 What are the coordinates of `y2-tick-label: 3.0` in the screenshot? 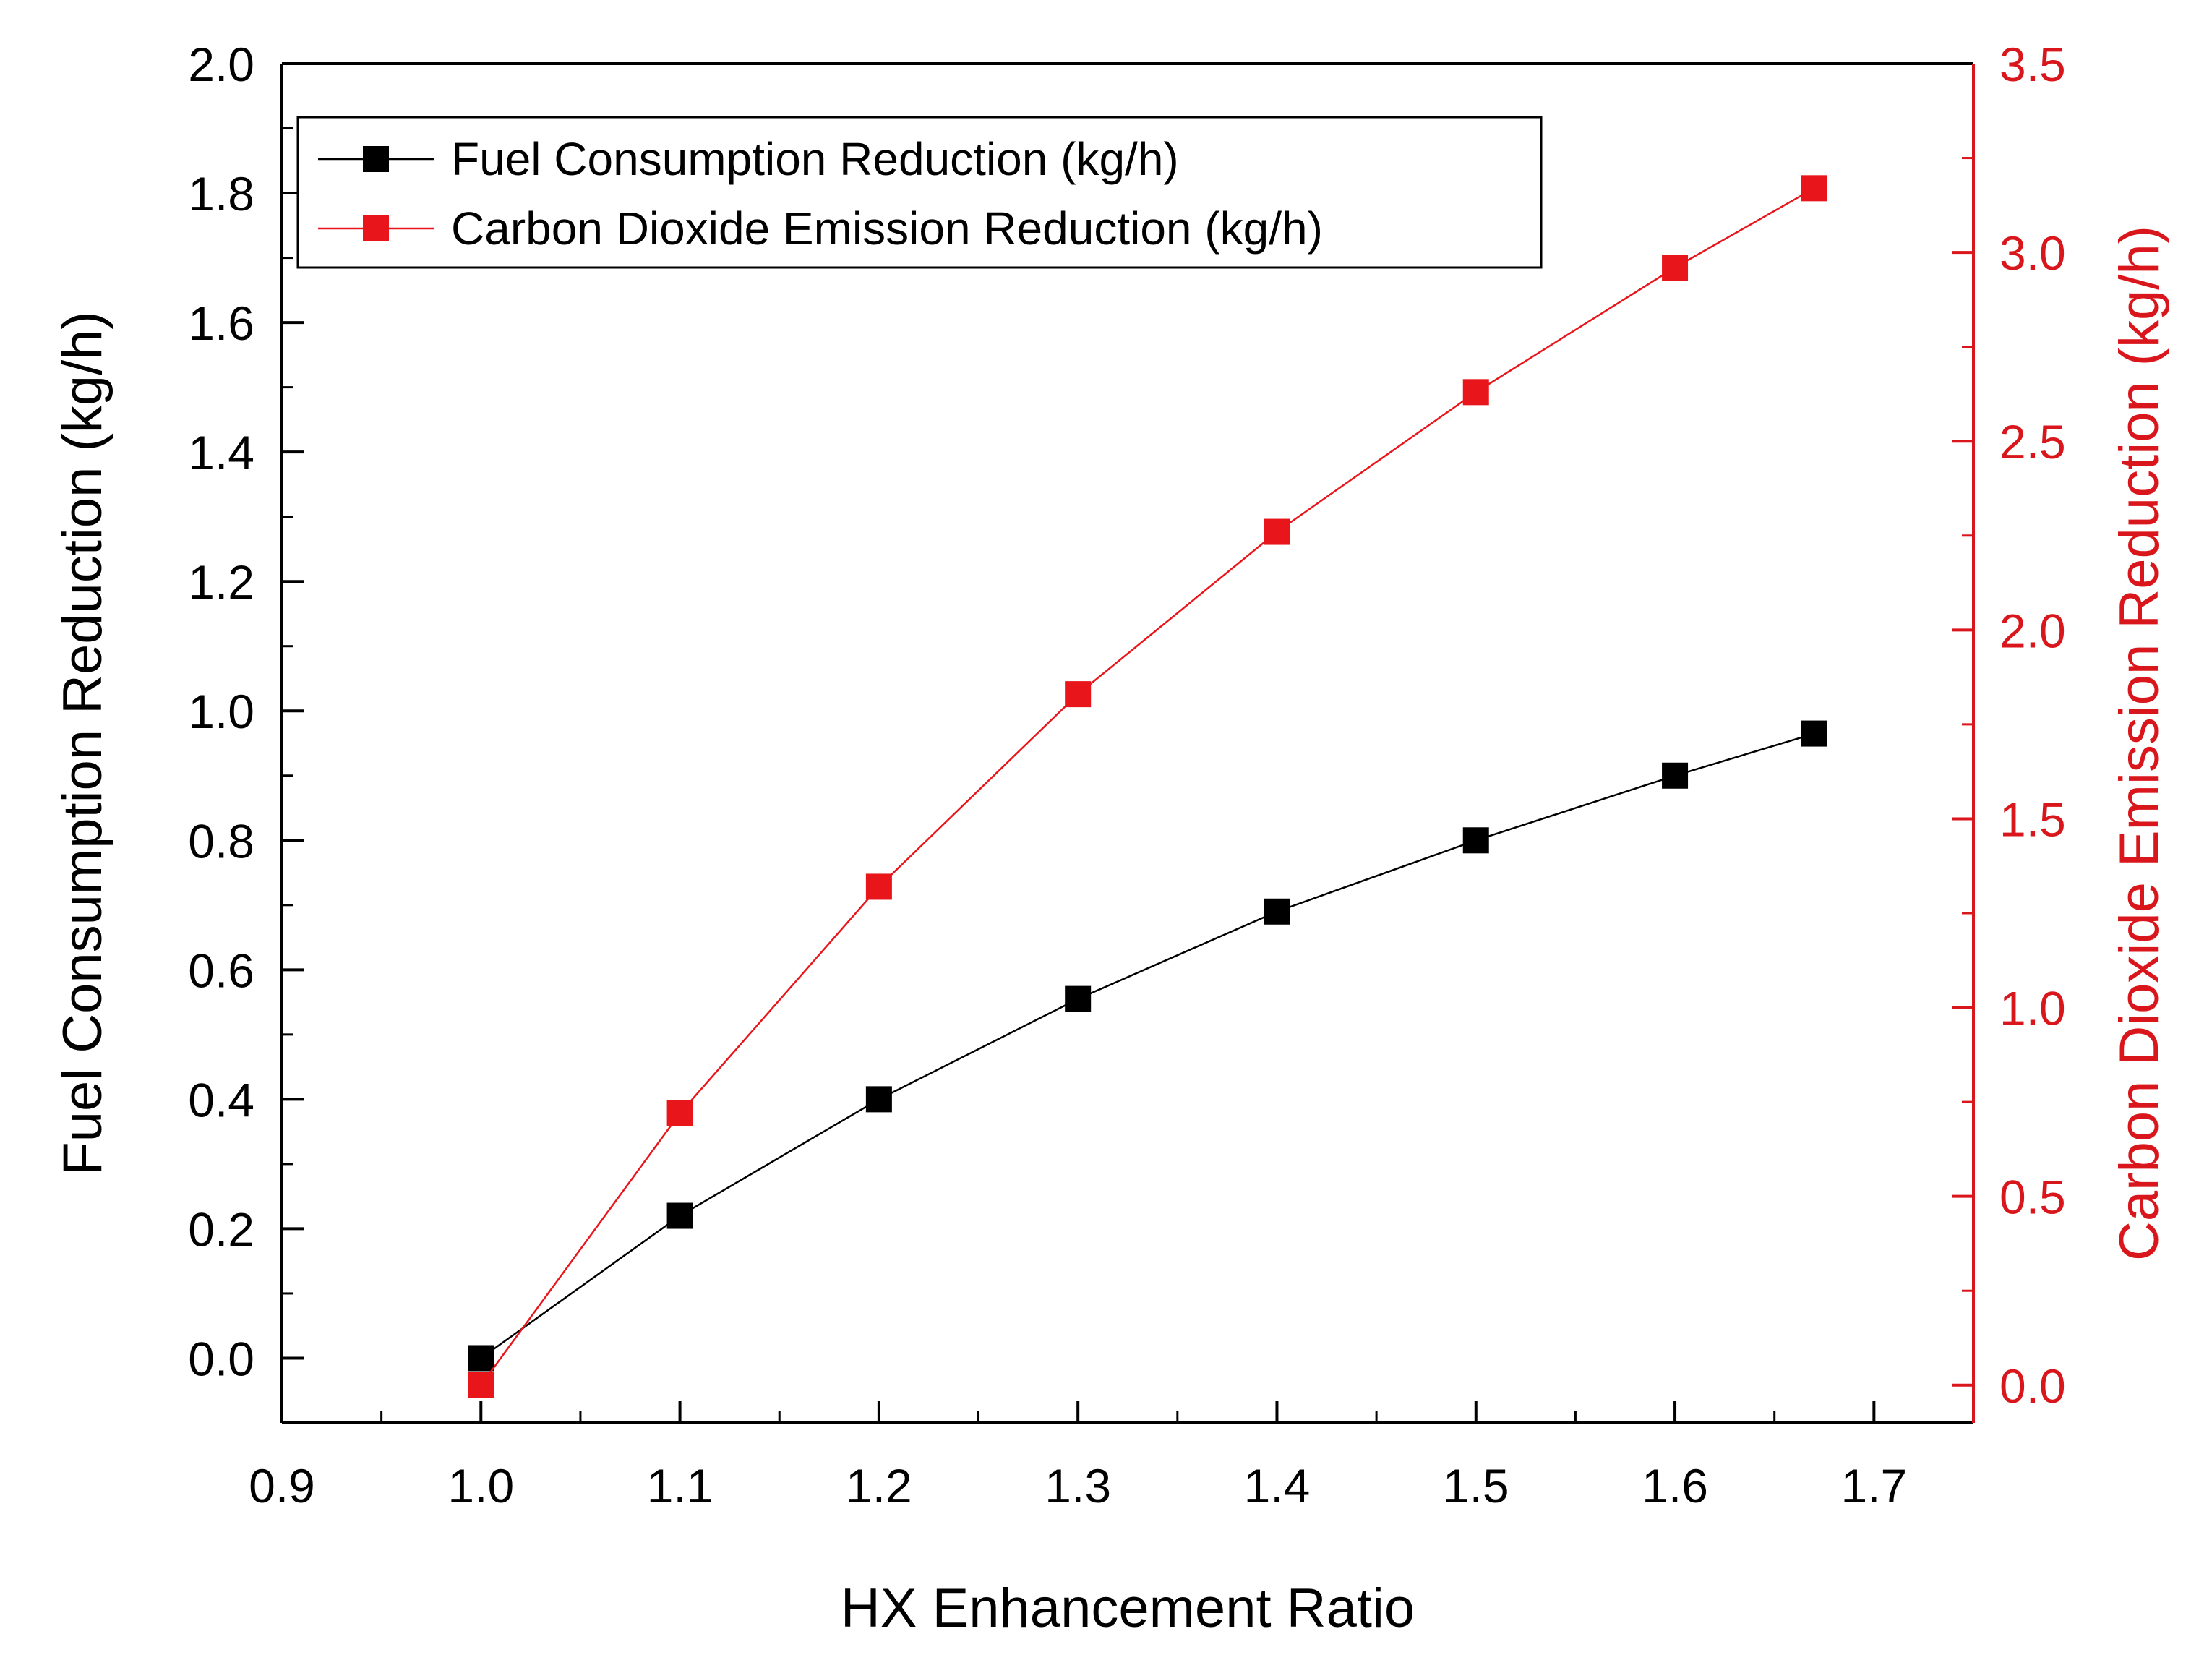 It's located at (2032, 253).